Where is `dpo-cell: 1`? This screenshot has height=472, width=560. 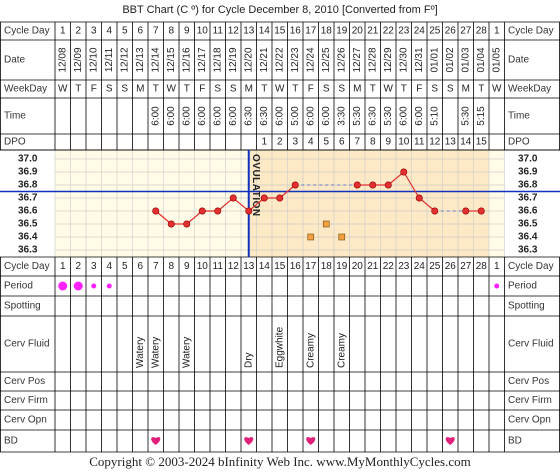 dpo-cell: 1 is located at coordinates (264, 142).